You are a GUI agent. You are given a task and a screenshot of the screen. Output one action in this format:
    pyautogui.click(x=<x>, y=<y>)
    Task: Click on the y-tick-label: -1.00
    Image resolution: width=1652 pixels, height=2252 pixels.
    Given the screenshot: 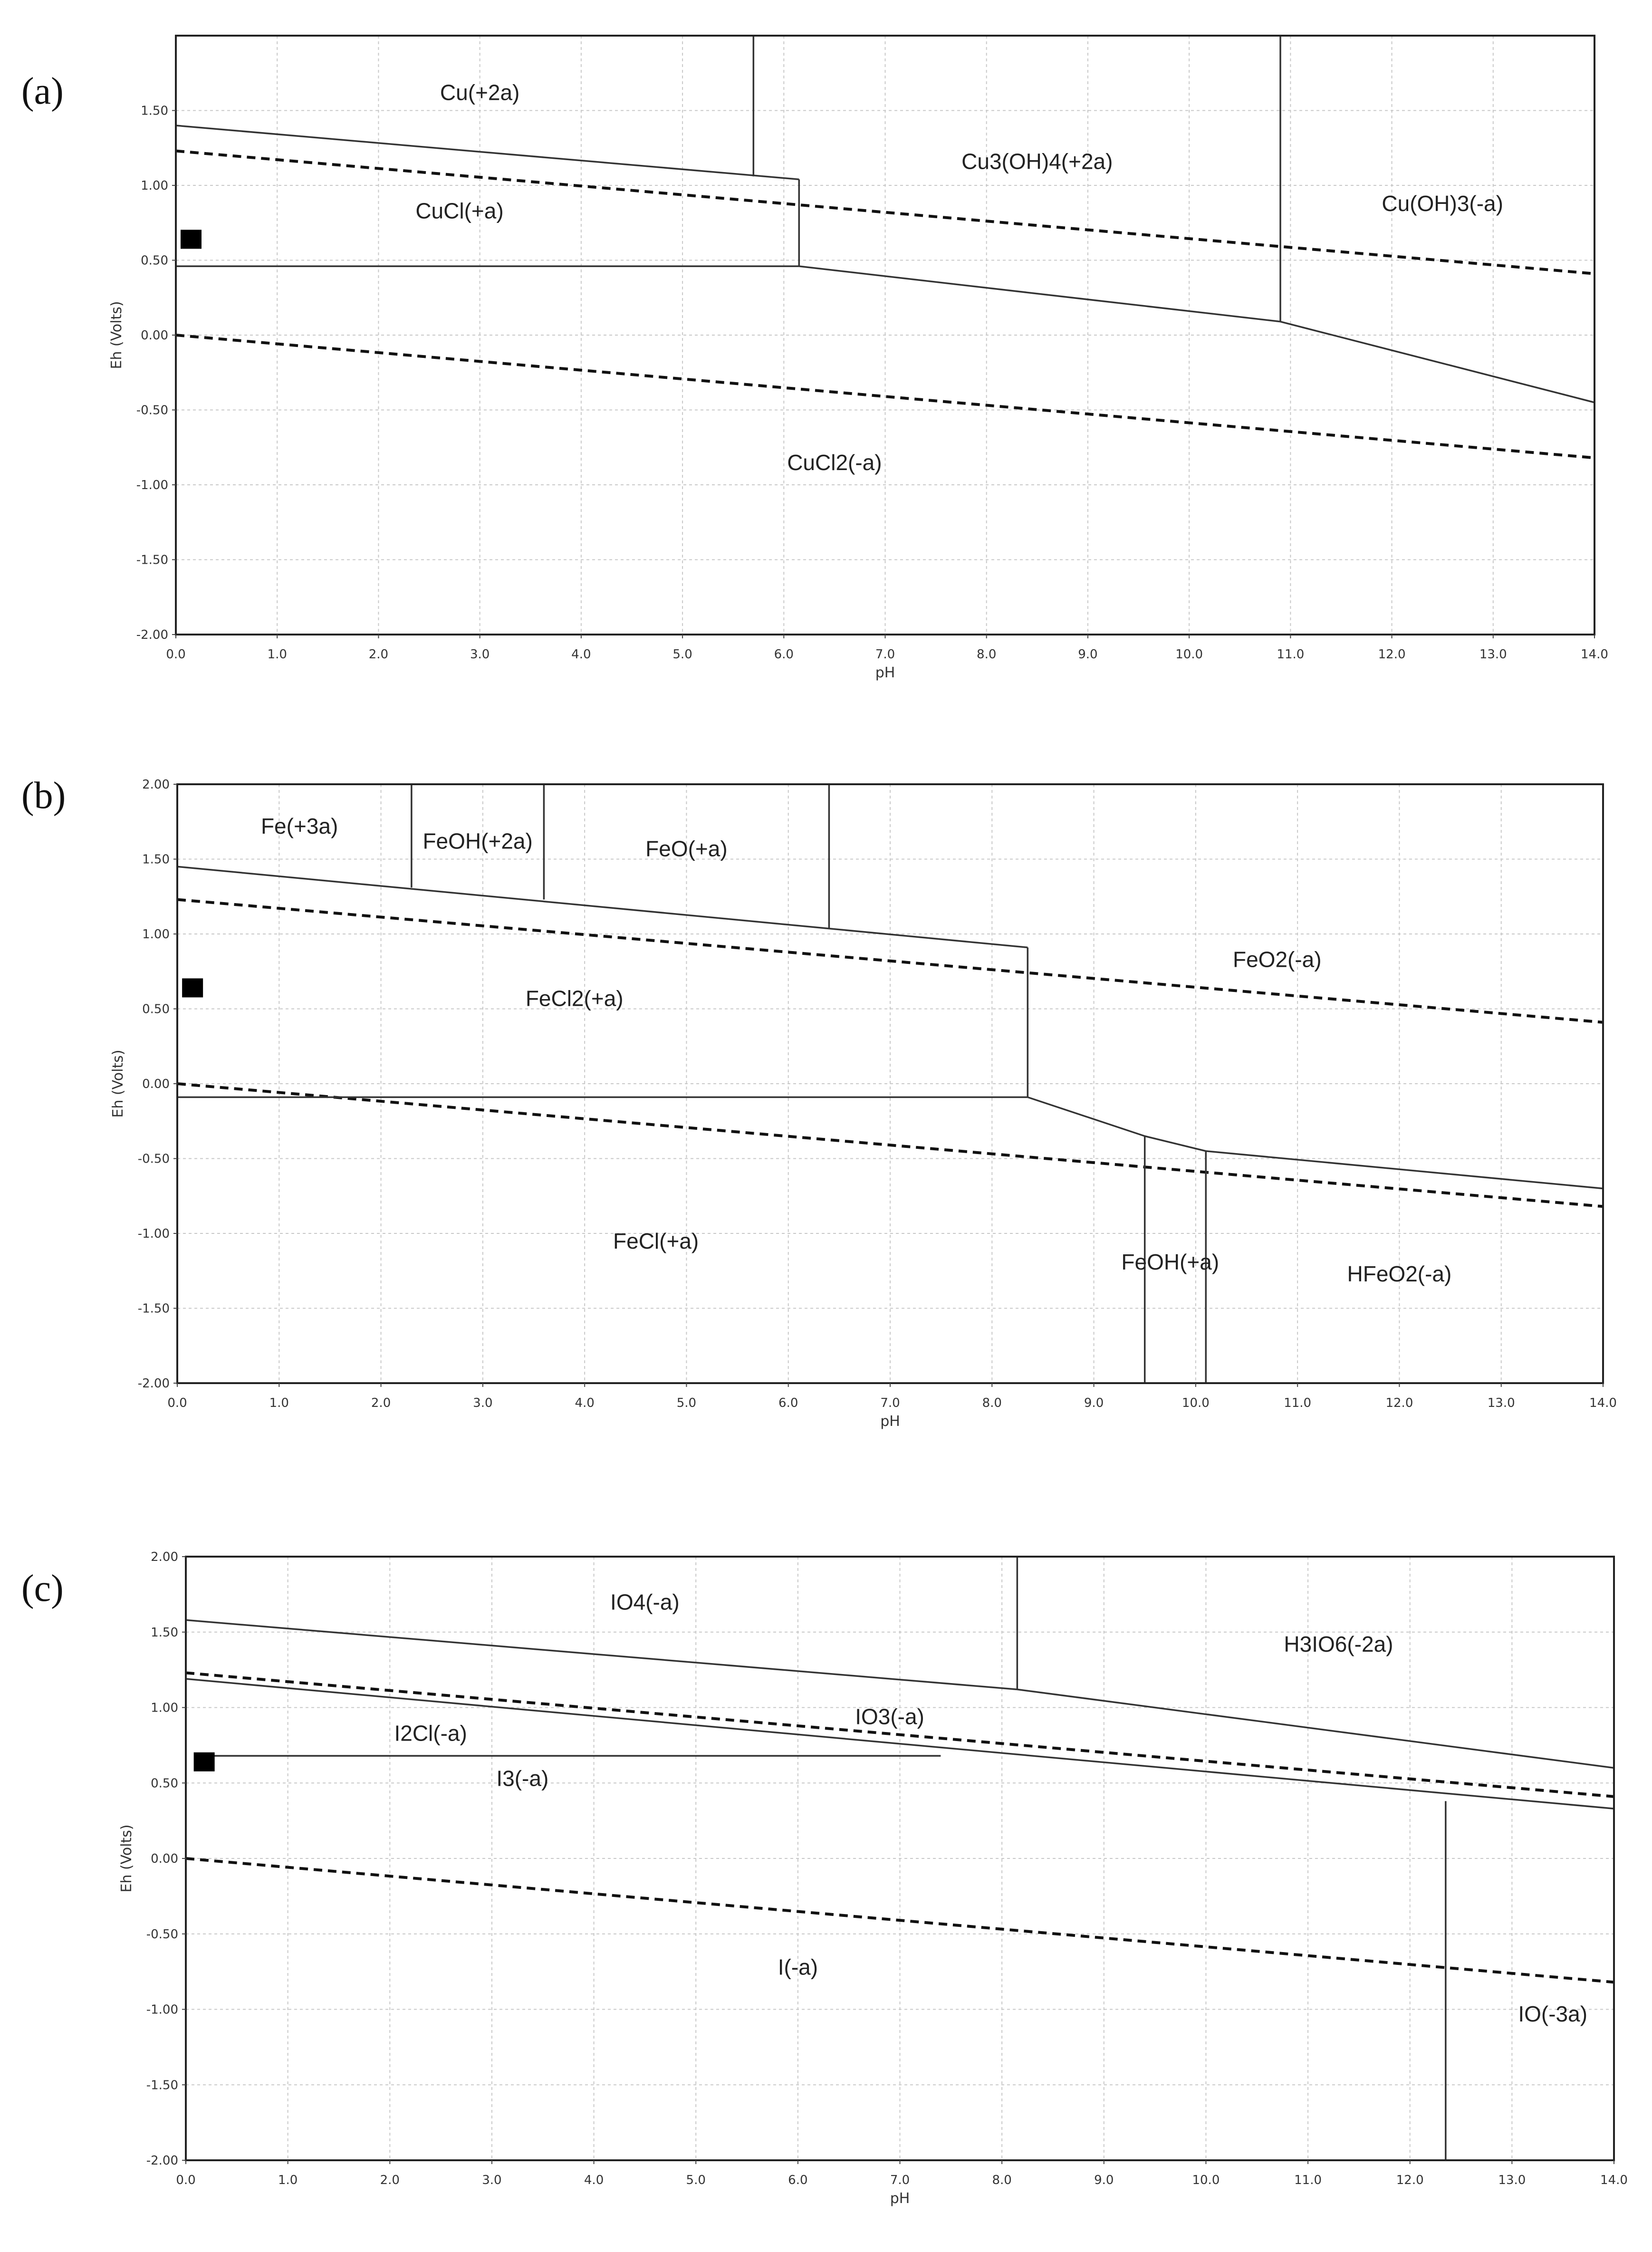 What is the action you would take?
    pyautogui.click(x=162, y=2010)
    